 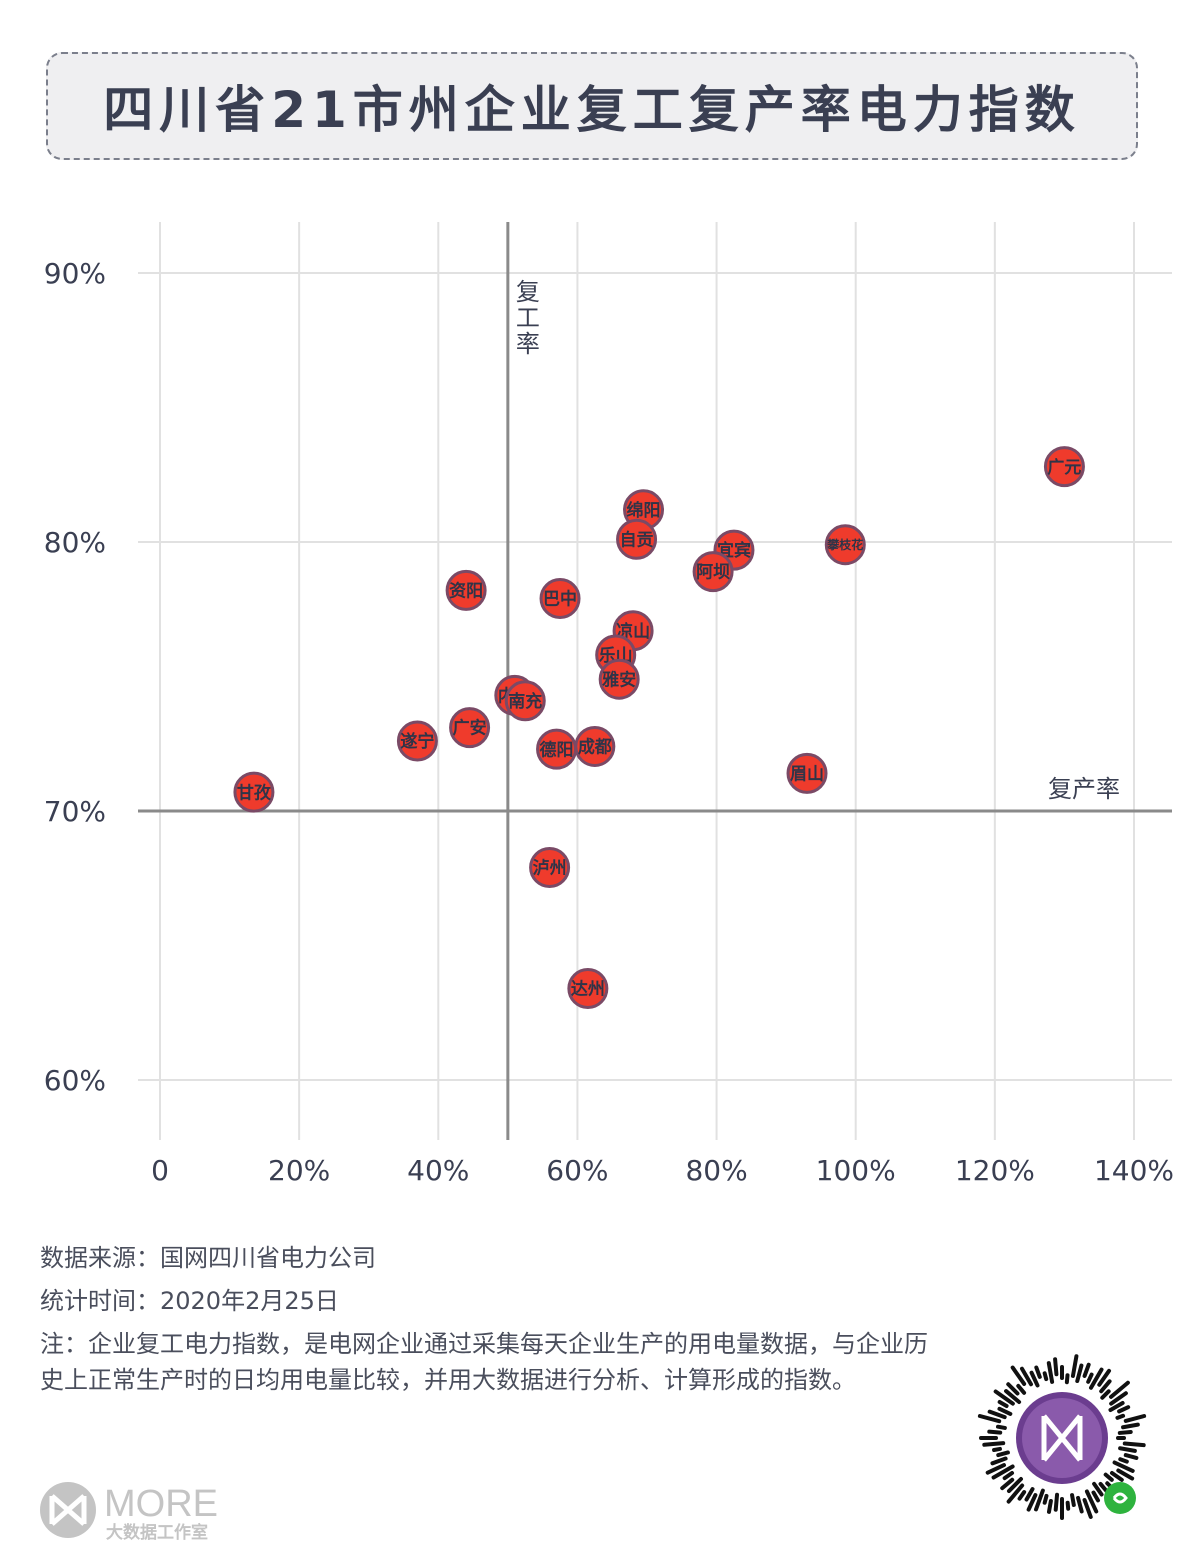 I want to click on data-point: 达州, so click(x=588, y=989).